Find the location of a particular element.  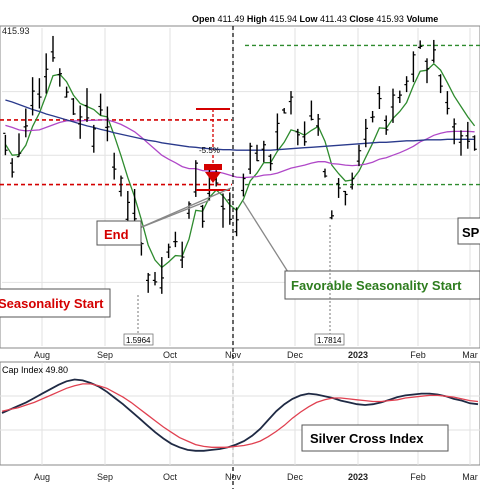

index-panel-title: Cap Index 49.80 is located at coordinates (35, 370).